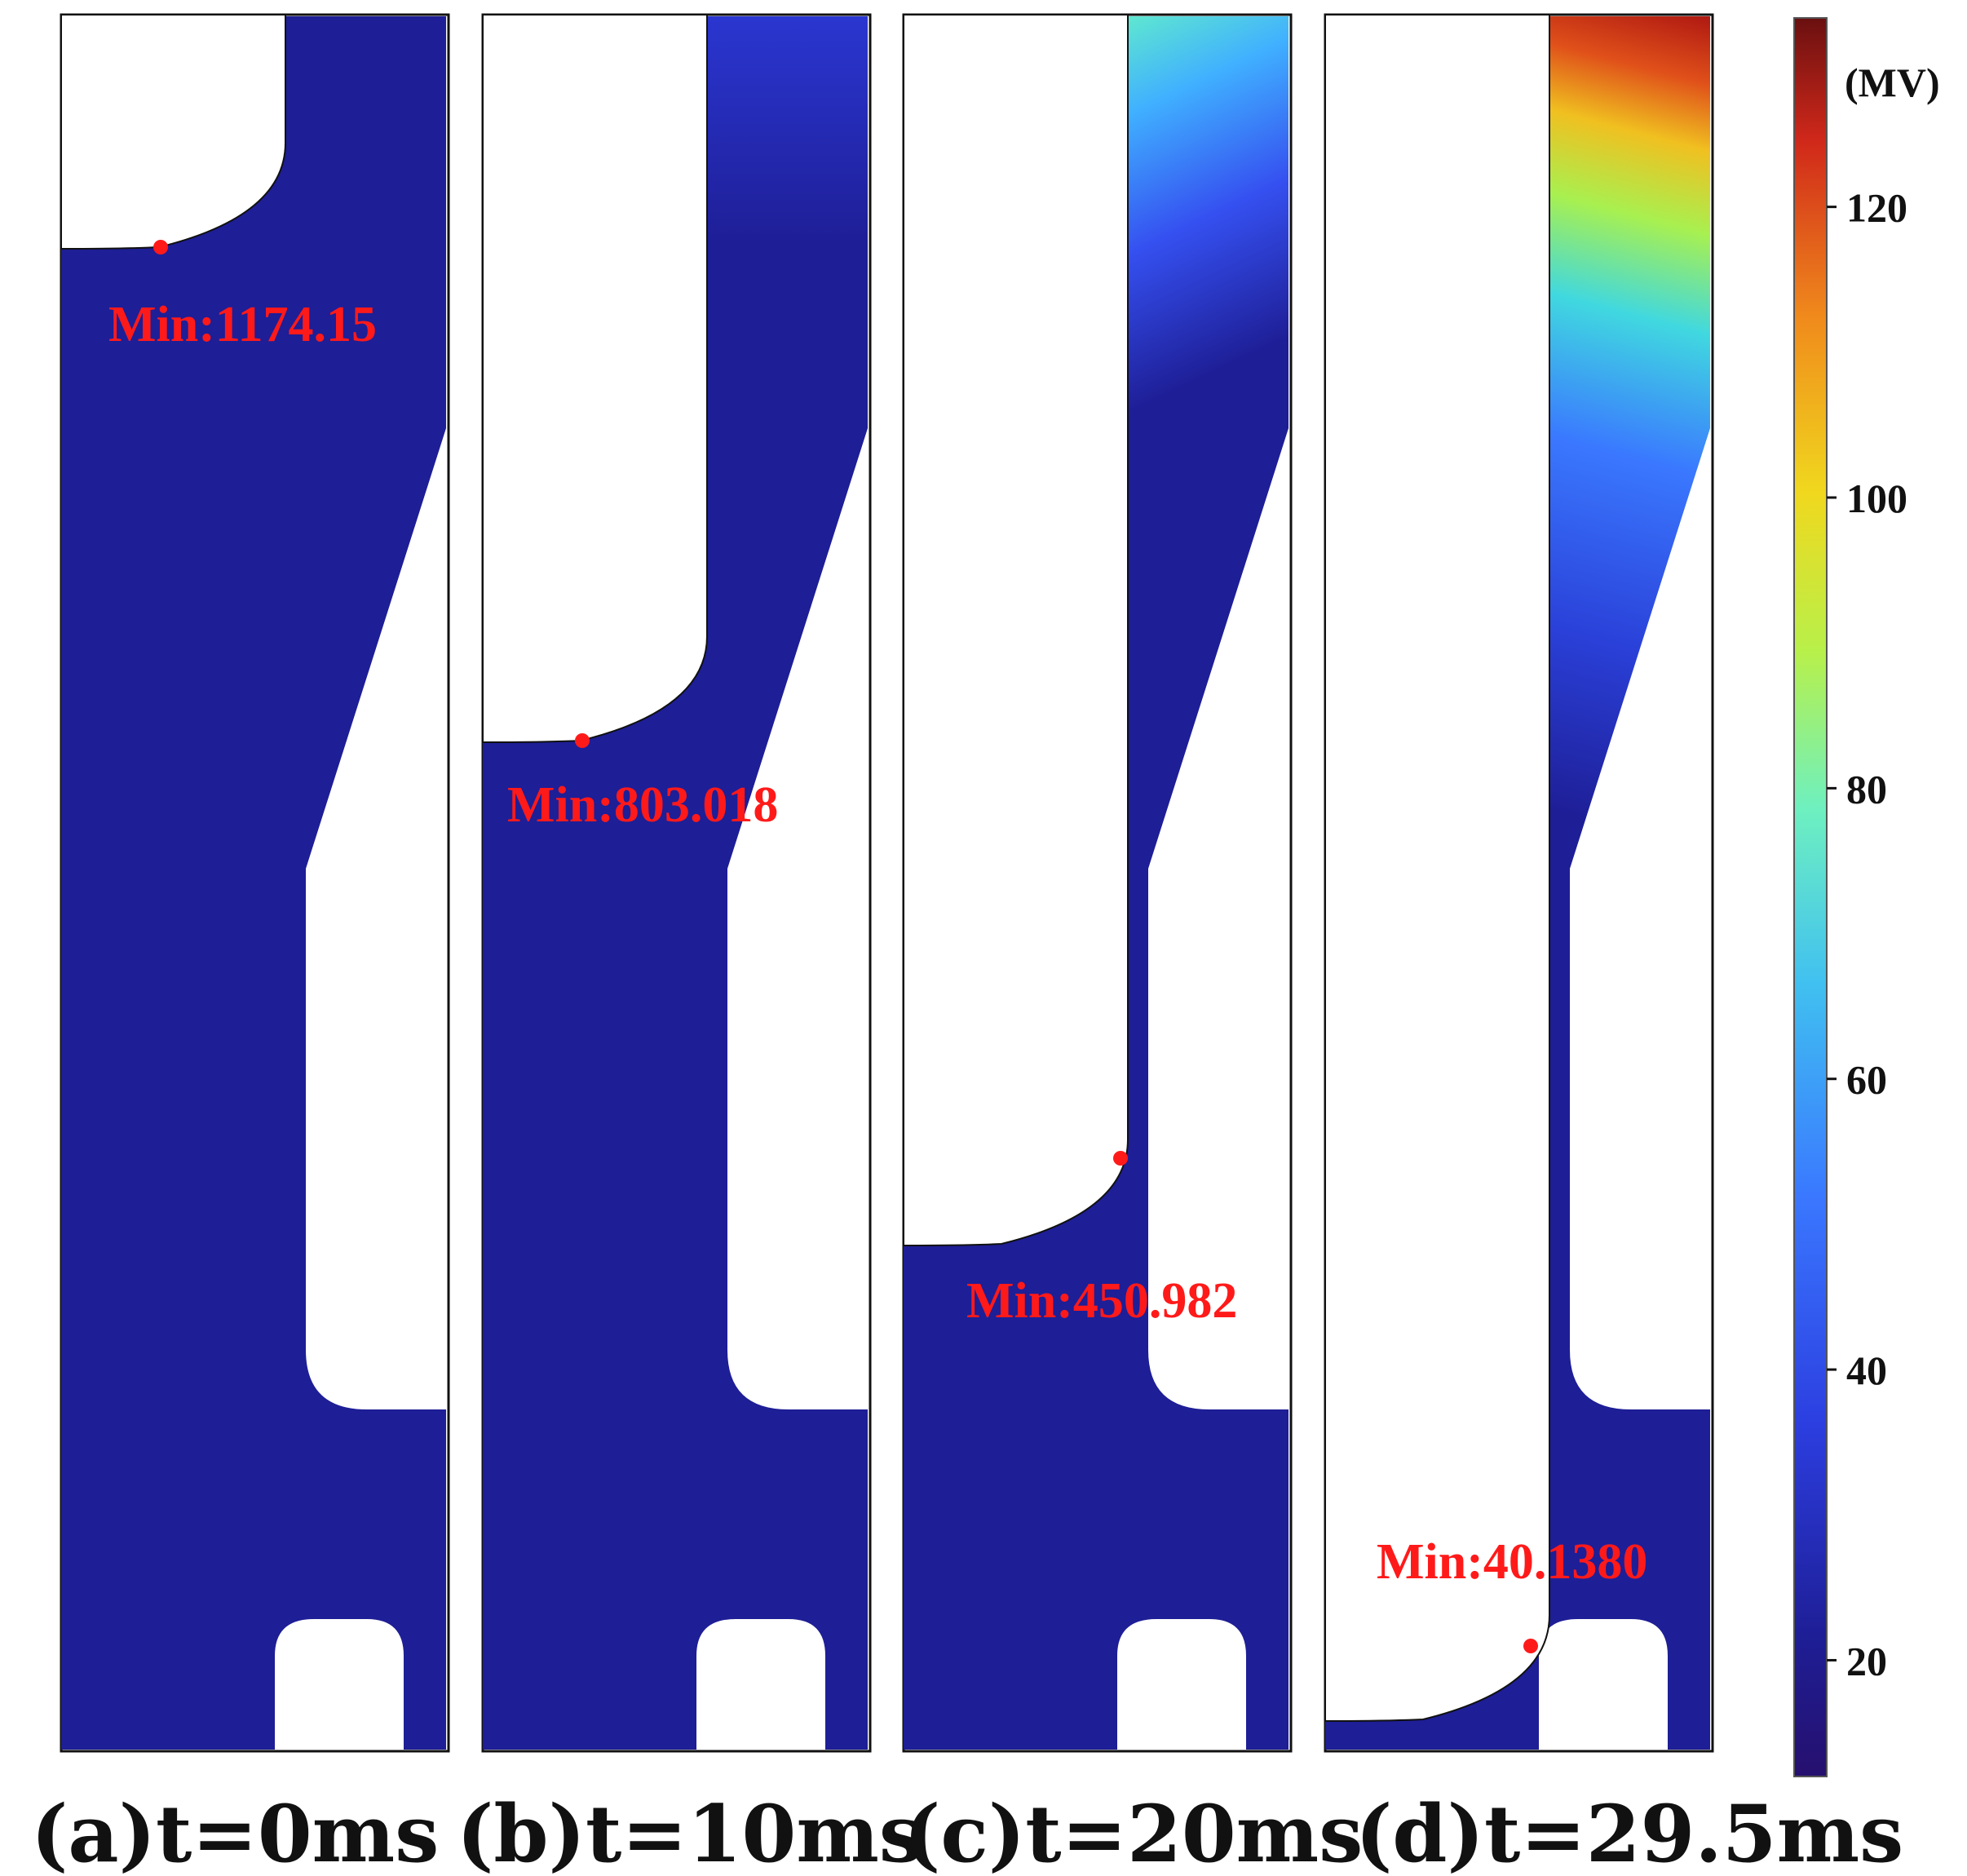 This screenshot has height=1876, width=1967. What do you see at coordinates (1866, 897) in the screenshot?
I see `colorbar: (MV) 120 100 80 60 40 20` at bounding box center [1866, 897].